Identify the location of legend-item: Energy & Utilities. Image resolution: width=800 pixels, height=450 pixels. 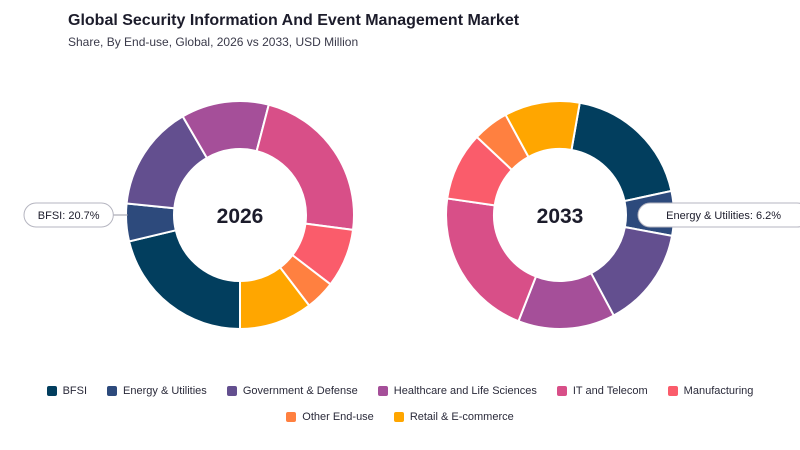
(157, 391).